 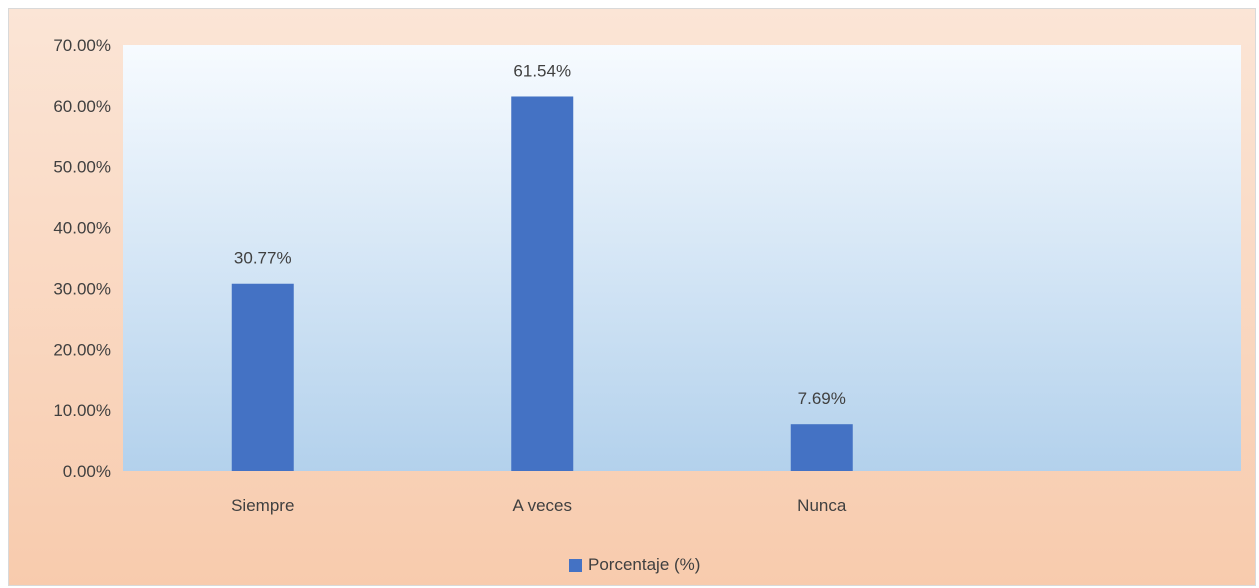 What do you see at coordinates (542, 505) in the screenshot?
I see `x-tick-label: A veces` at bounding box center [542, 505].